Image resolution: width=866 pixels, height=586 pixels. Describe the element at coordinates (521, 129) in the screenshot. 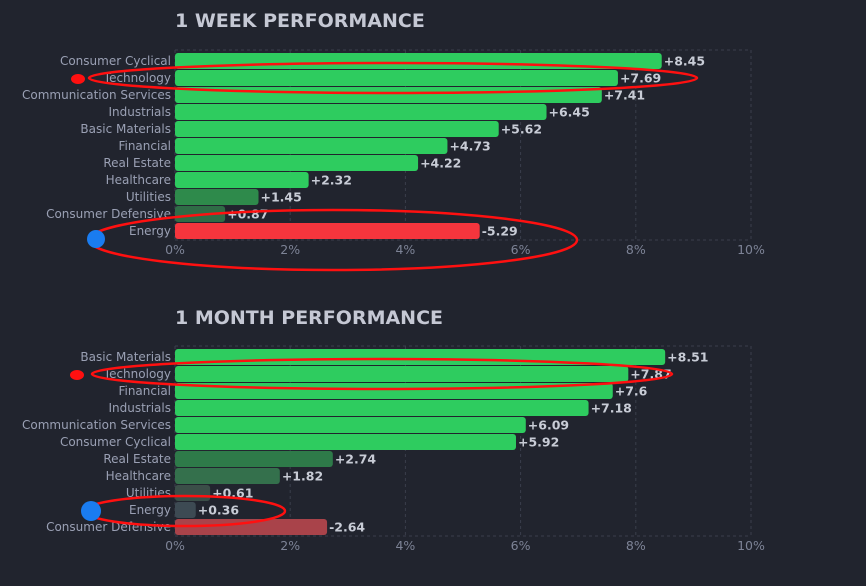

I see `value-label: +5.62` at that location.